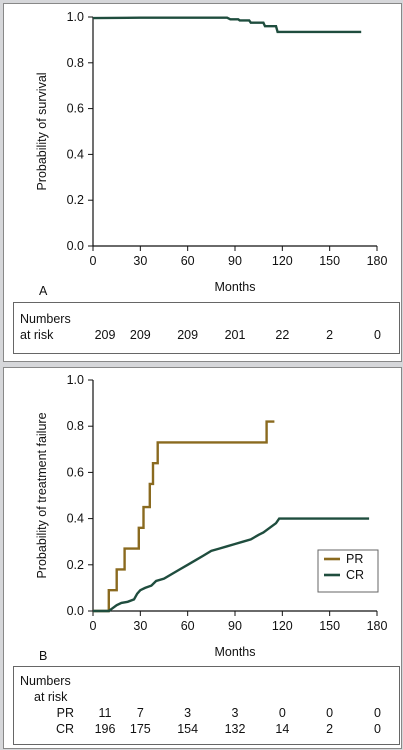  I want to click on b-y-tick-label: 0.2, so click(75, 565).